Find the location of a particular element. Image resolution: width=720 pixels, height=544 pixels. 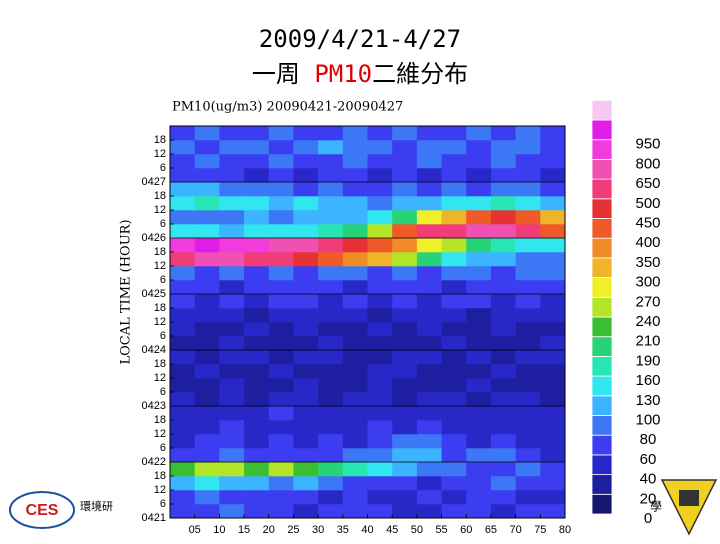

x-tick-label: 10 is located at coordinates (219, 530).